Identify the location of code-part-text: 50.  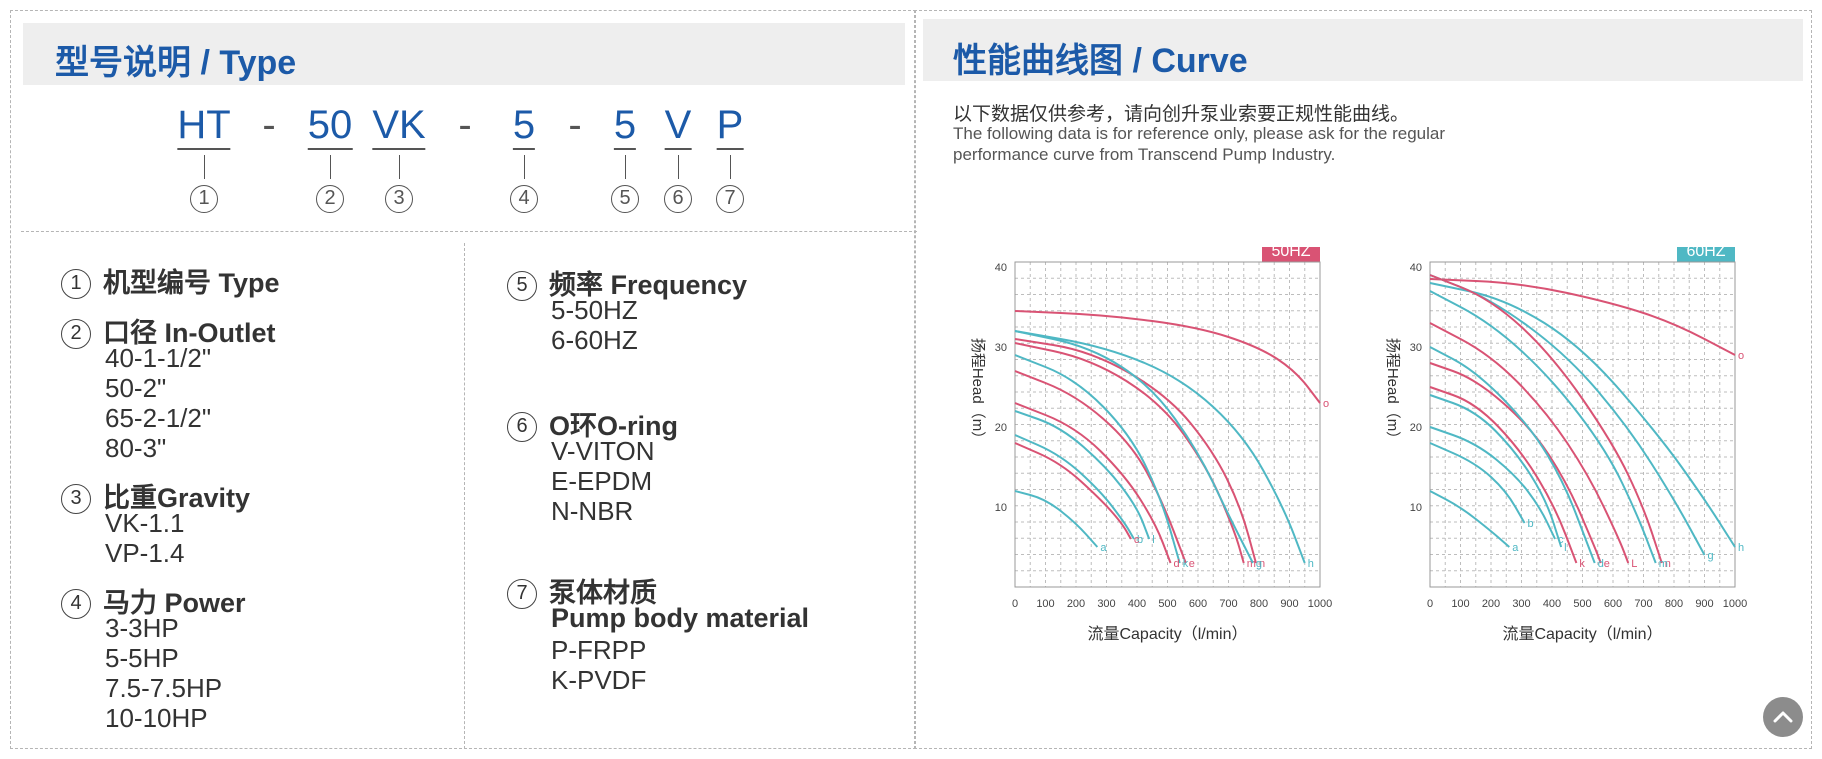
(330, 125).